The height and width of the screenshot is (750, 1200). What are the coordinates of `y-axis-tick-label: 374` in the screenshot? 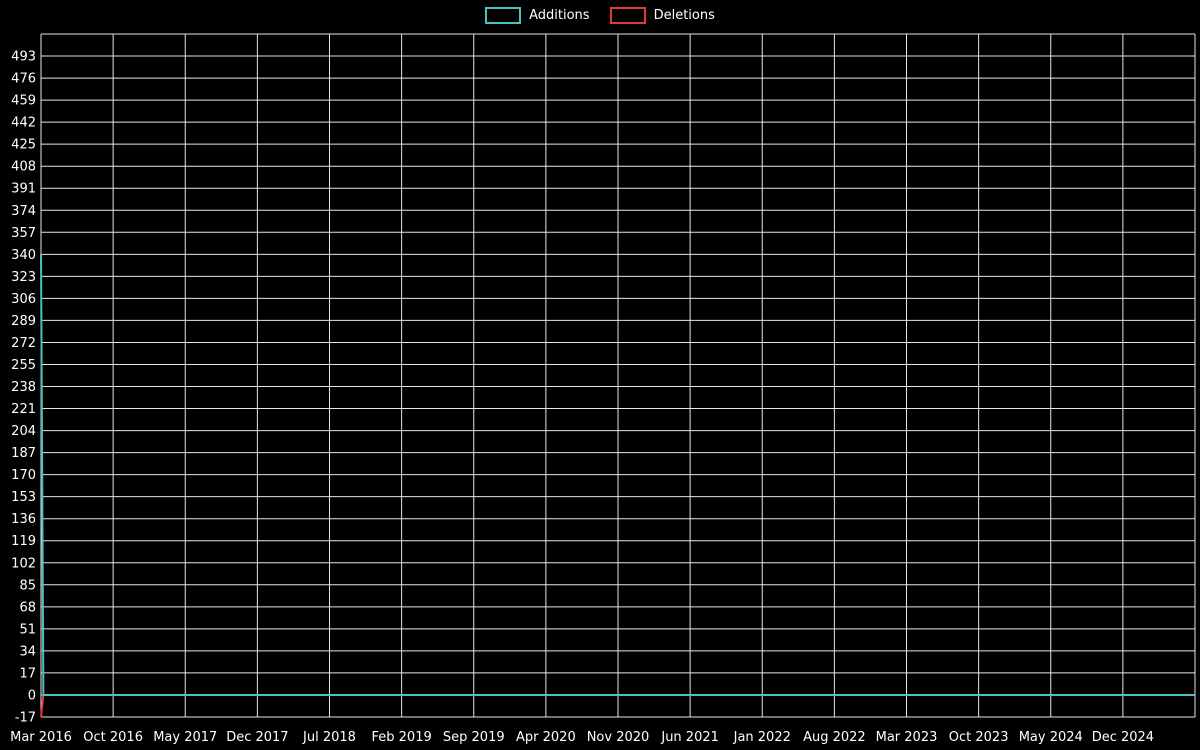 It's located at (23, 211).